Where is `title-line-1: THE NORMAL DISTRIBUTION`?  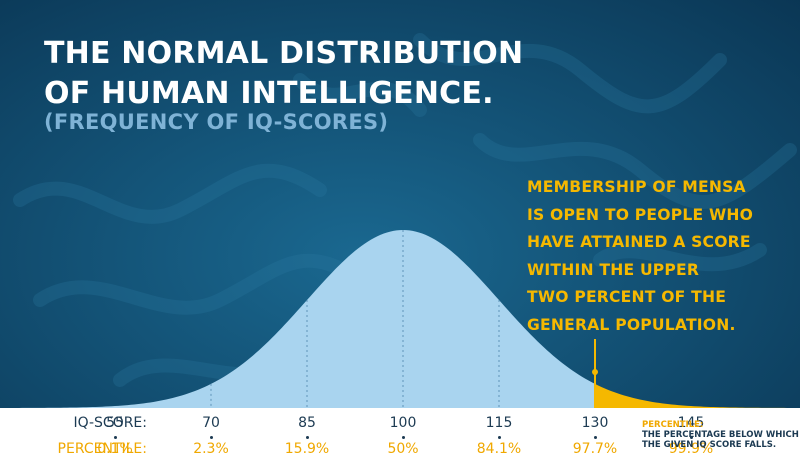 title-line-1: THE NORMAL DISTRIBUTION is located at coordinates (284, 53).